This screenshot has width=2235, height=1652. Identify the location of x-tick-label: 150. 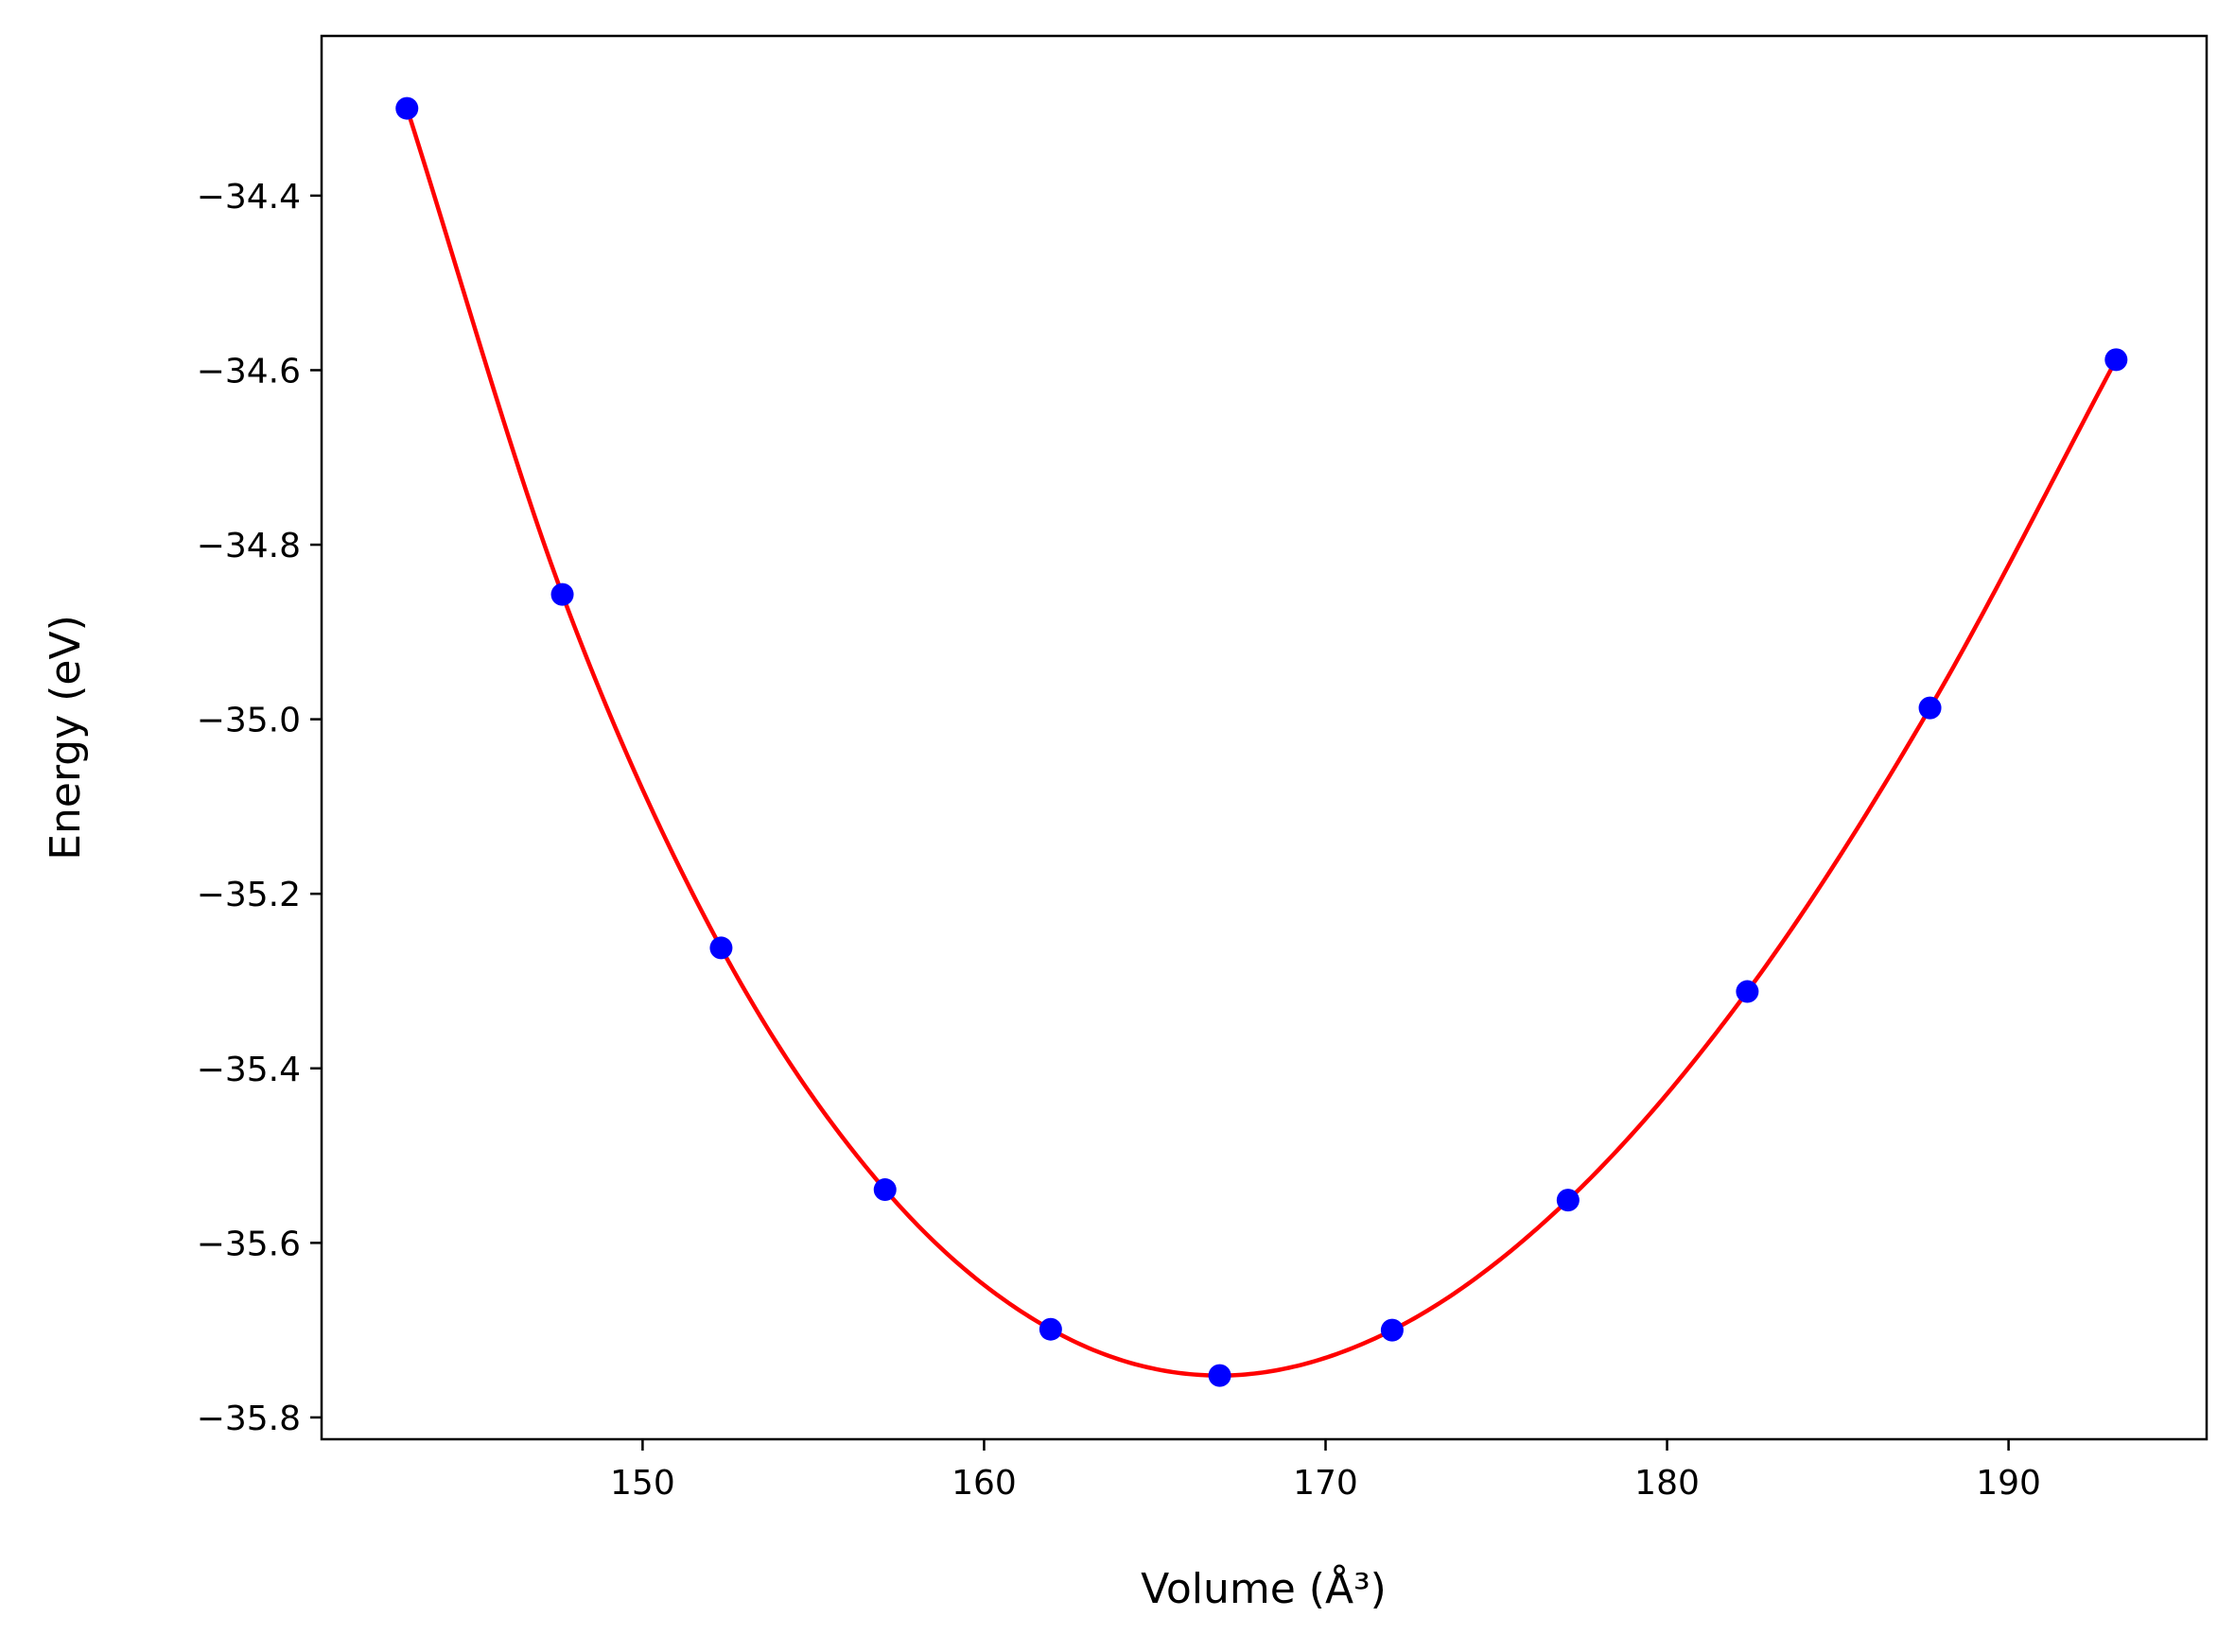
(642, 1484).